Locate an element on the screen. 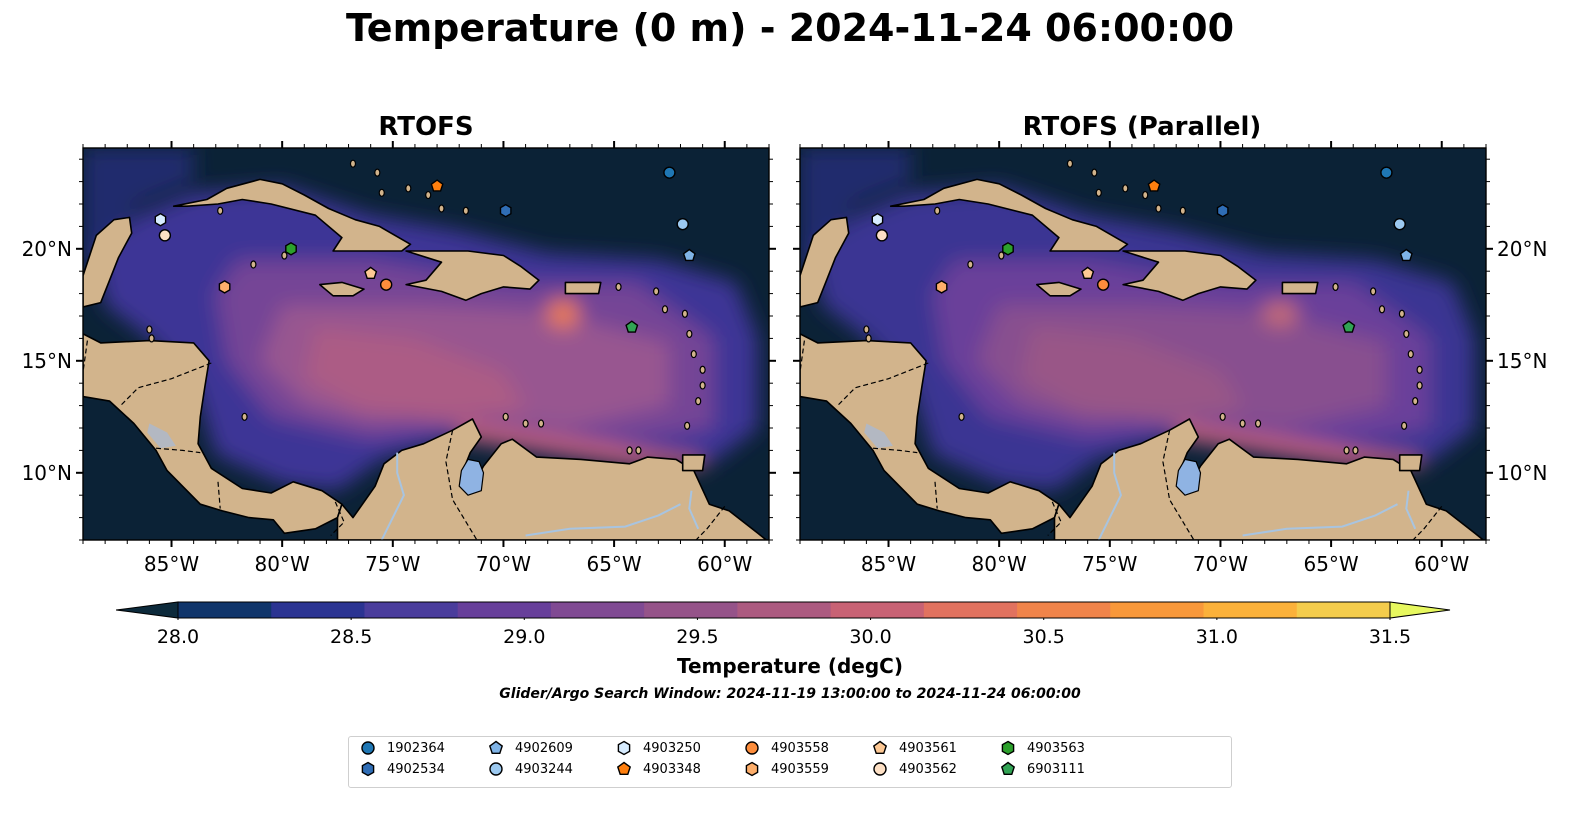 The width and height of the screenshot is (1580, 827). legend-item: 4902534 is located at coordinates (402, 769).